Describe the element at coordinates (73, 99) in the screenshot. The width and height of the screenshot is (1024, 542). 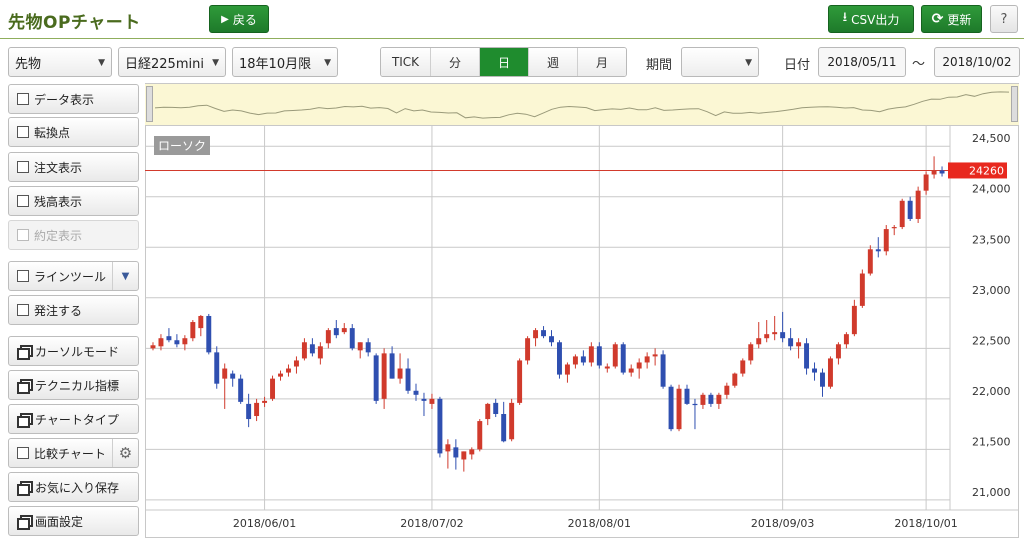
I see `data-display-toggle: データ表示` at that location.